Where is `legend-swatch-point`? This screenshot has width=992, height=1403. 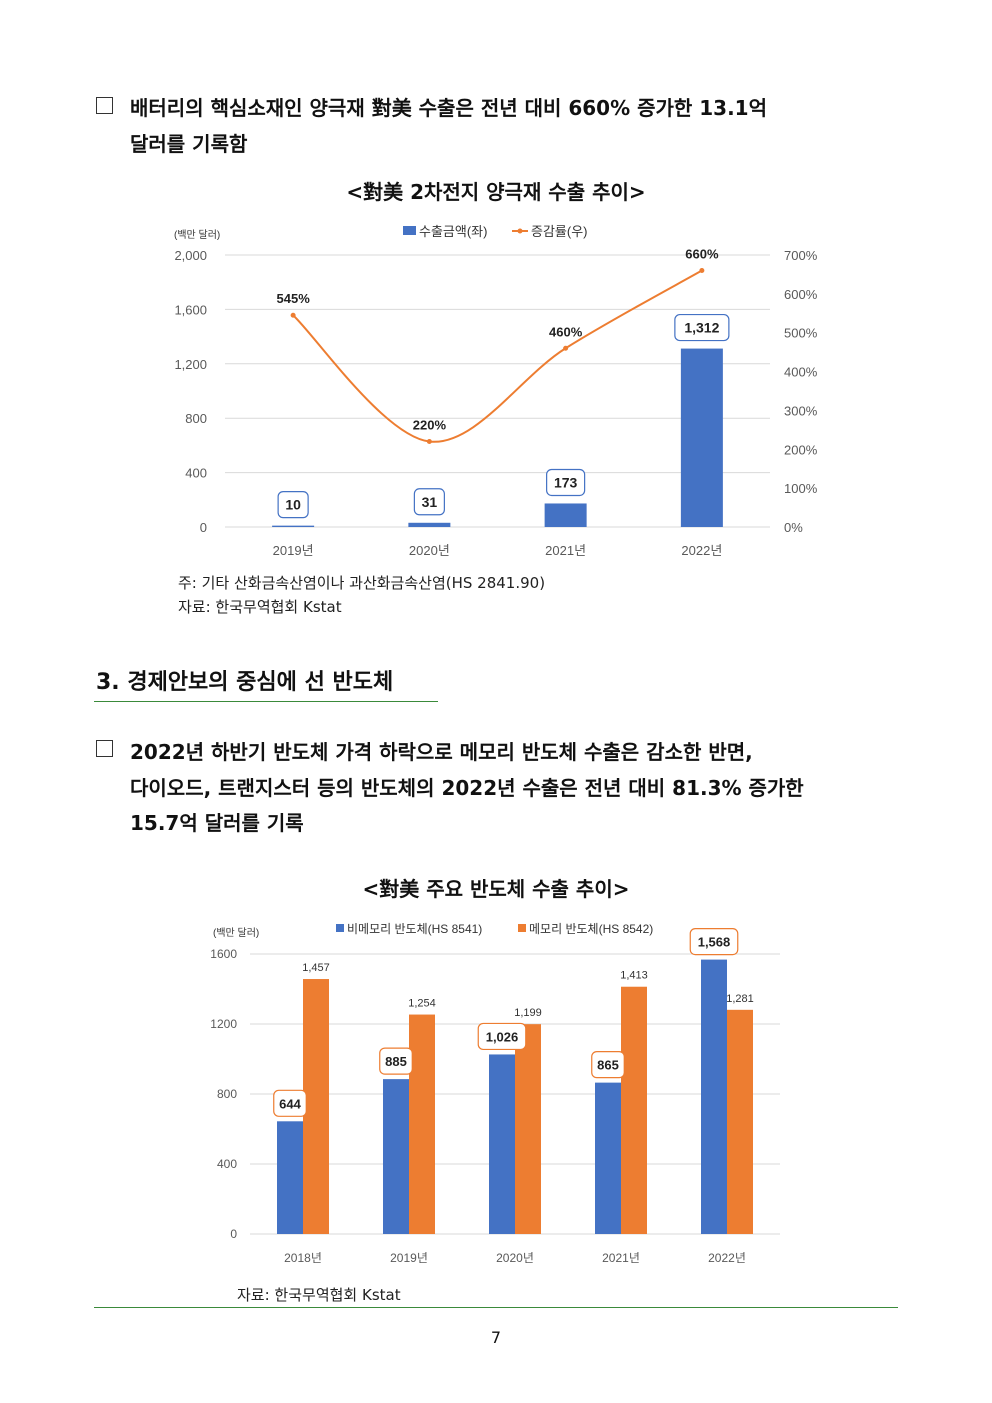 legend-swatch-point is located at coordinates (520, 231).